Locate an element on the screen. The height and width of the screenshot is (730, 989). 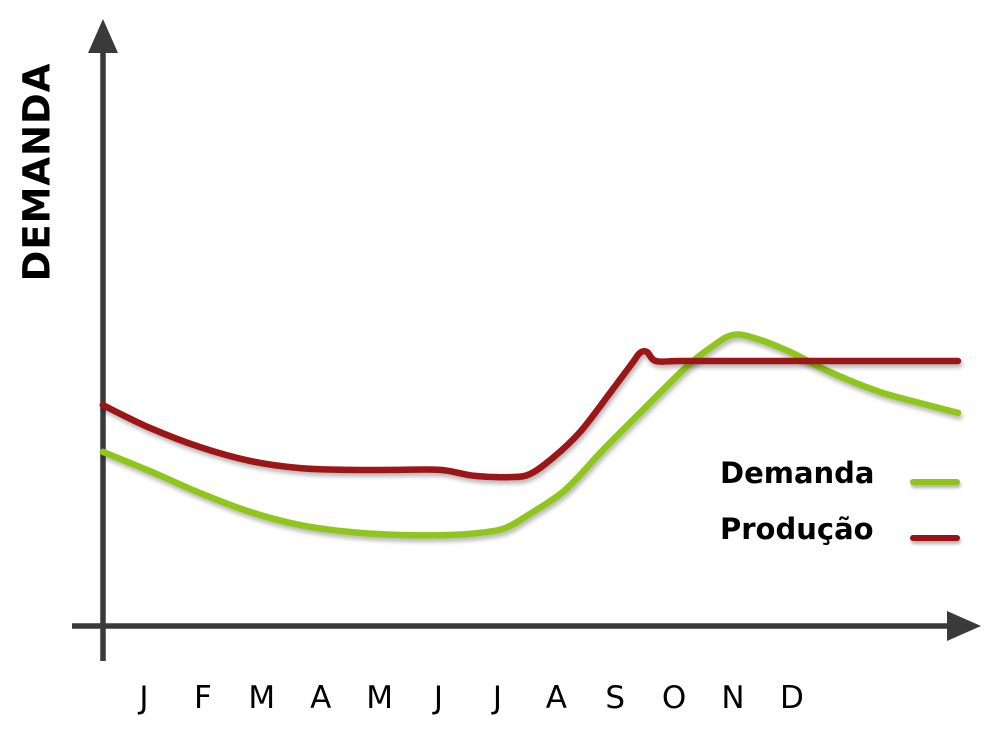
legend-item-demanda: Demanda is located at coordinates (840, 473).